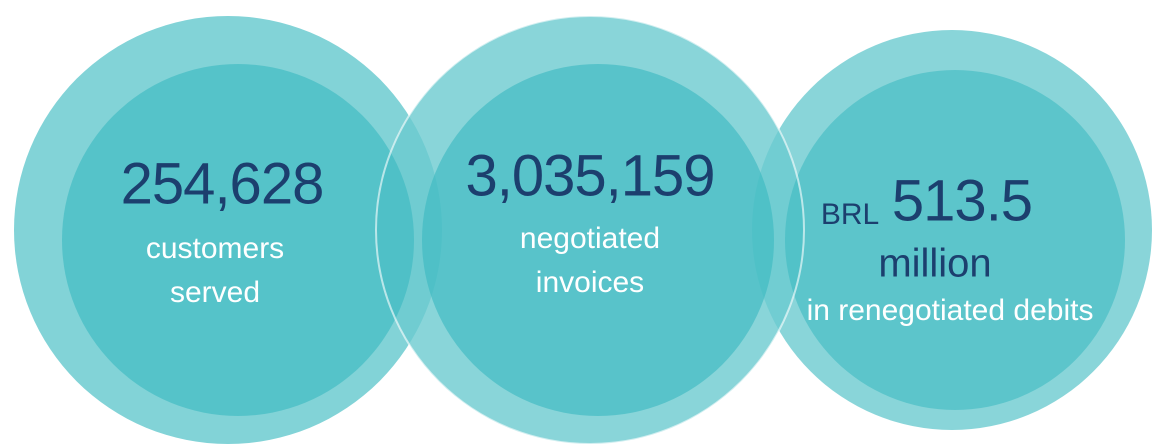 The height and width of the screenshot is (444, 1152). Describe the element at coordinates (962, 200) in the screenshot. I see `stat-value: 513.5` at that location.